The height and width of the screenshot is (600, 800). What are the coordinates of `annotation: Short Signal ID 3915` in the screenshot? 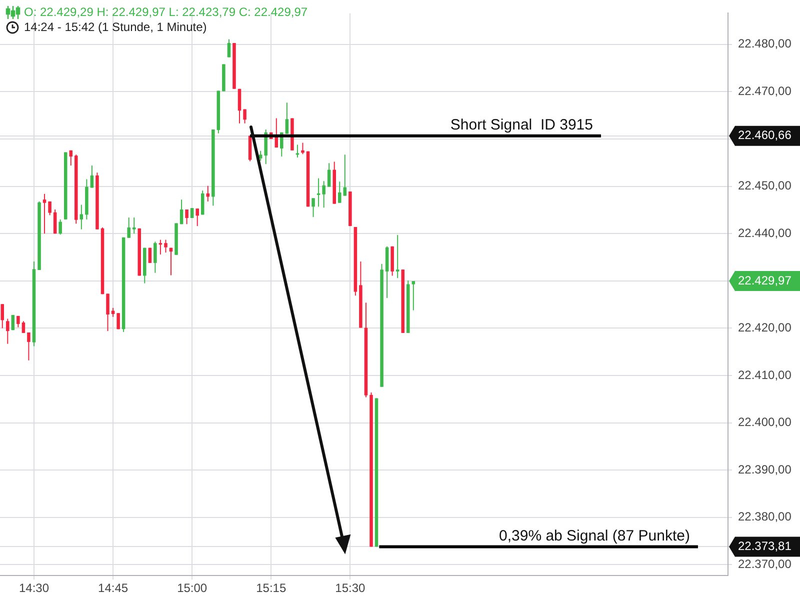 It's located at (521, 125).